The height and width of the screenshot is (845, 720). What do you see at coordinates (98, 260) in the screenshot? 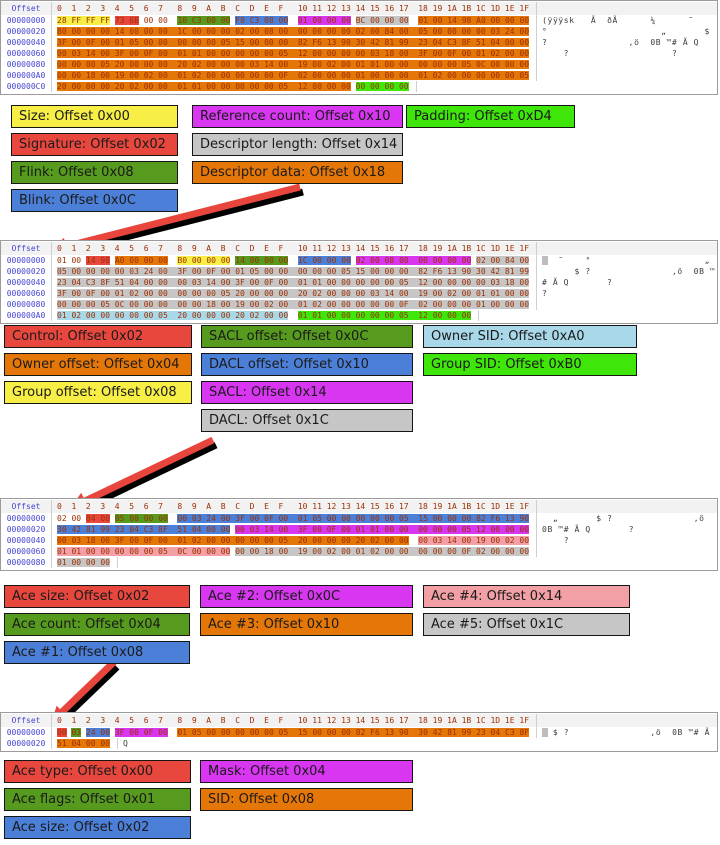
I see `hex-byte-run: 14 98` at bounding box center [98, 260].